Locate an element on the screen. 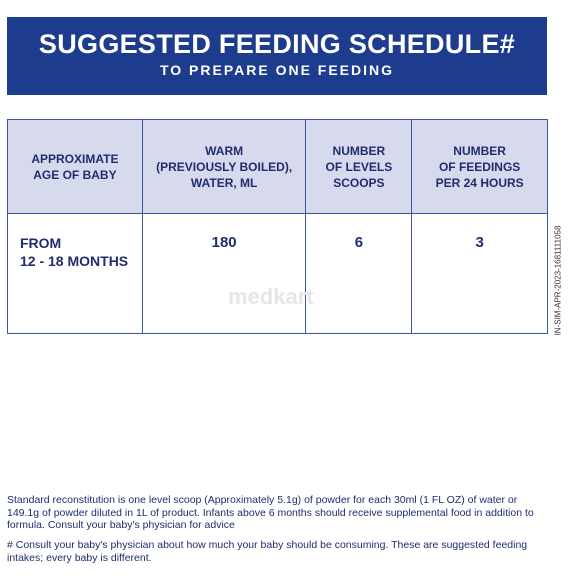 The height and width of the screenshot is (578, 570). cell: 3 is located at coordinates (479, 273).